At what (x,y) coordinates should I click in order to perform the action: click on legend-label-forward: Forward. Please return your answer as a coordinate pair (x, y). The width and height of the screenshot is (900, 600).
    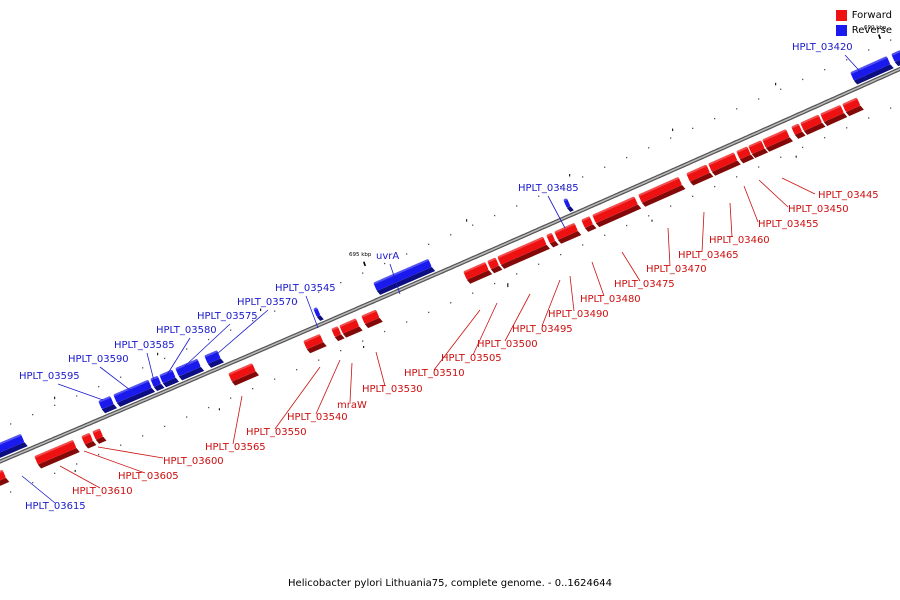
    Looking at the image, I should click on (871, 15).